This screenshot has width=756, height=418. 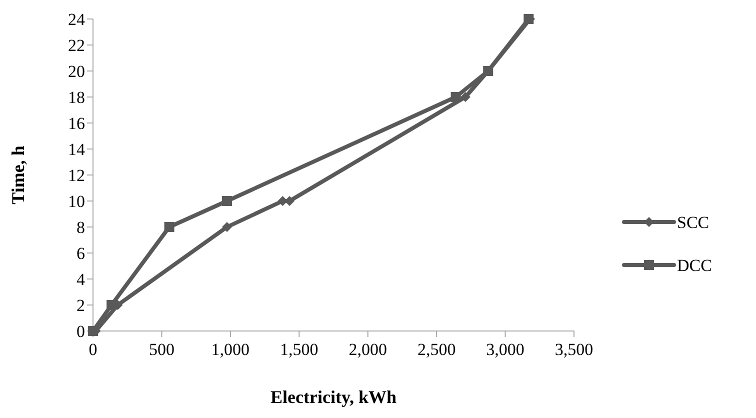 I want to click on y-tick-label: 10, so click(x=76, y=201).